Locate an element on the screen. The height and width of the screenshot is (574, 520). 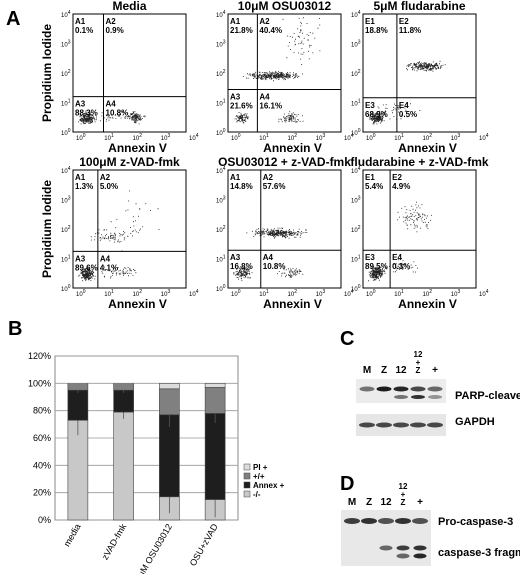
y-tick-exponent: 3 is located at coordinates (224, 199).